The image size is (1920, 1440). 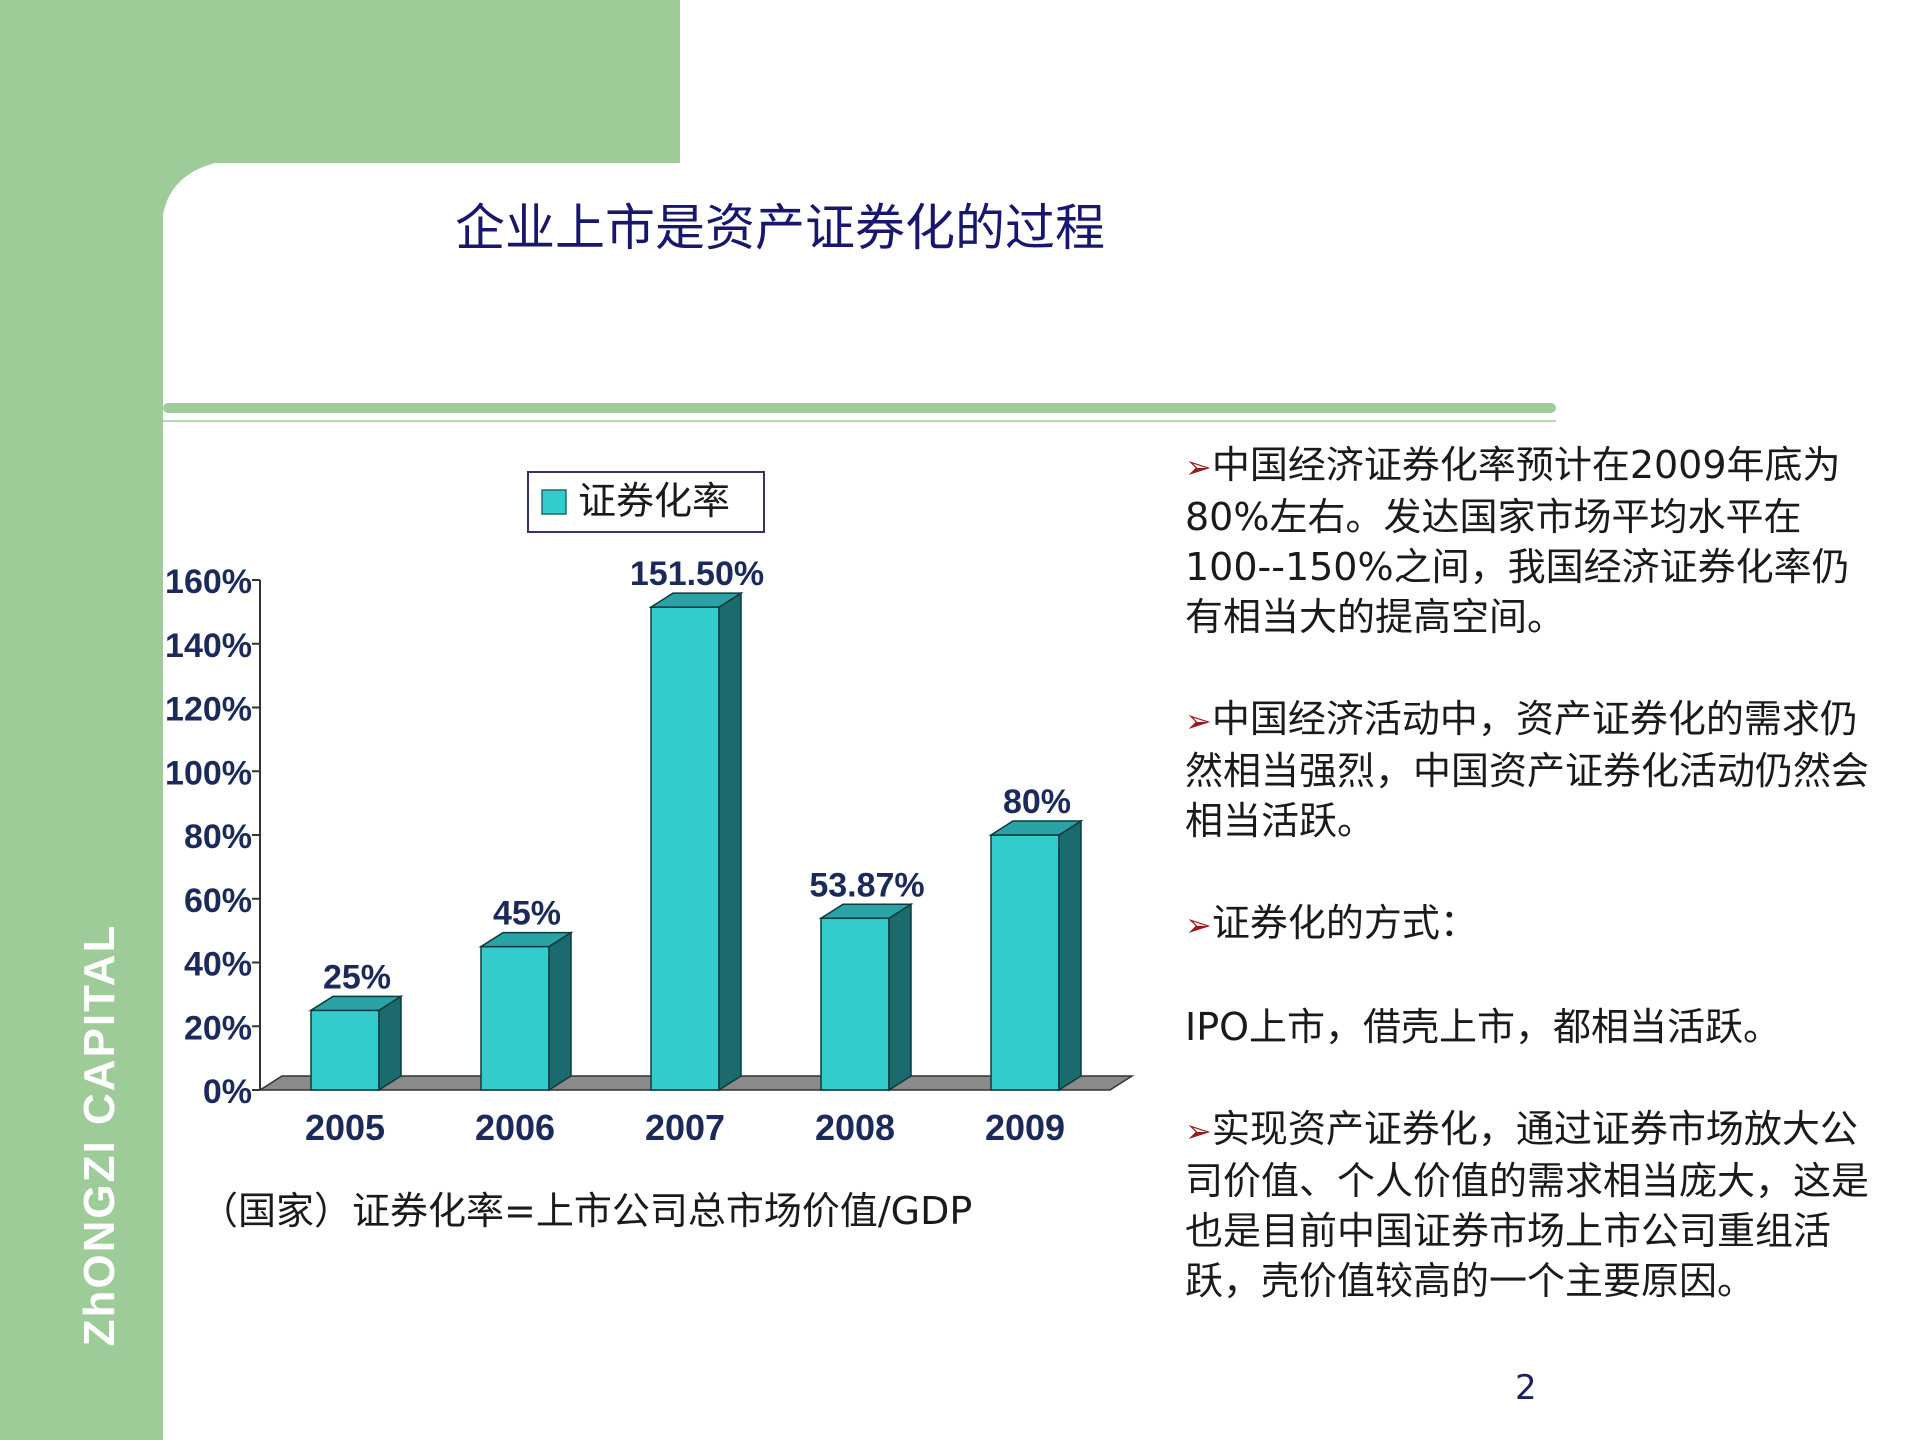 I want to click on formula-text: （国家）证券化率=上市公司总市场价值/GDP, so click(x=586, y=1211).